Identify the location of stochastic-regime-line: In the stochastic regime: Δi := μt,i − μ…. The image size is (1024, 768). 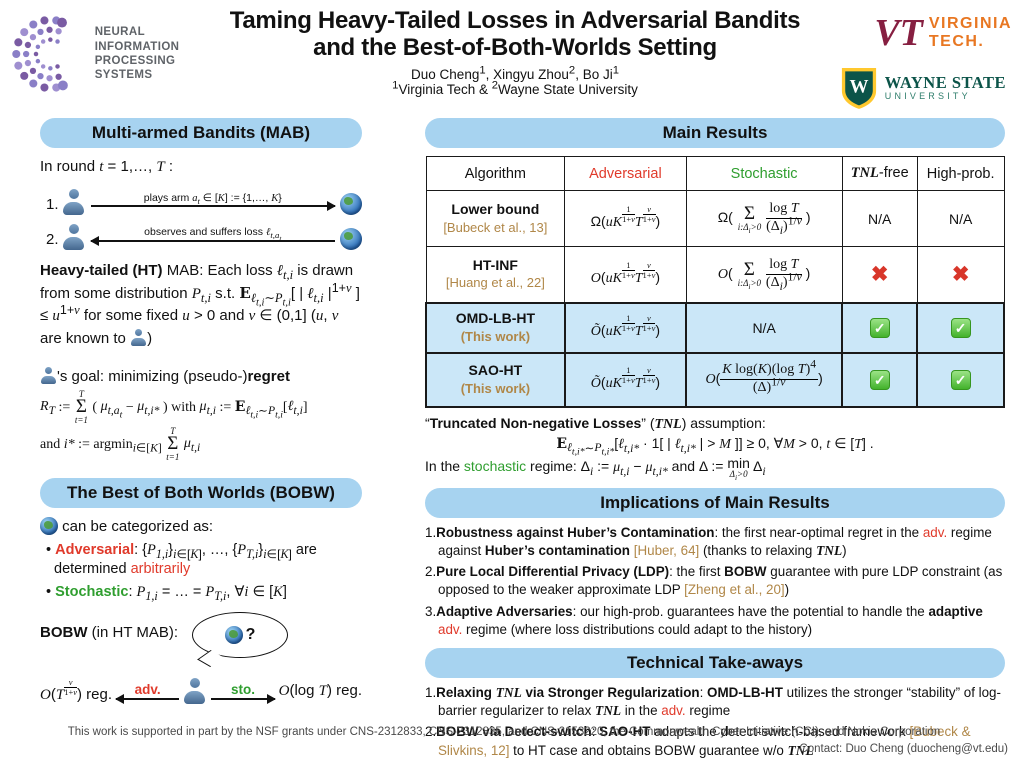
(595, 468).